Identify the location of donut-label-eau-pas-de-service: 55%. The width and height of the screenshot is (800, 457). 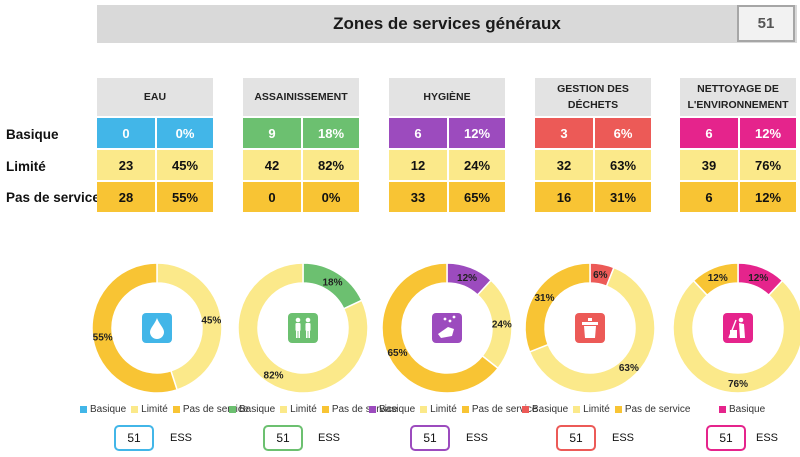
(103, 338).